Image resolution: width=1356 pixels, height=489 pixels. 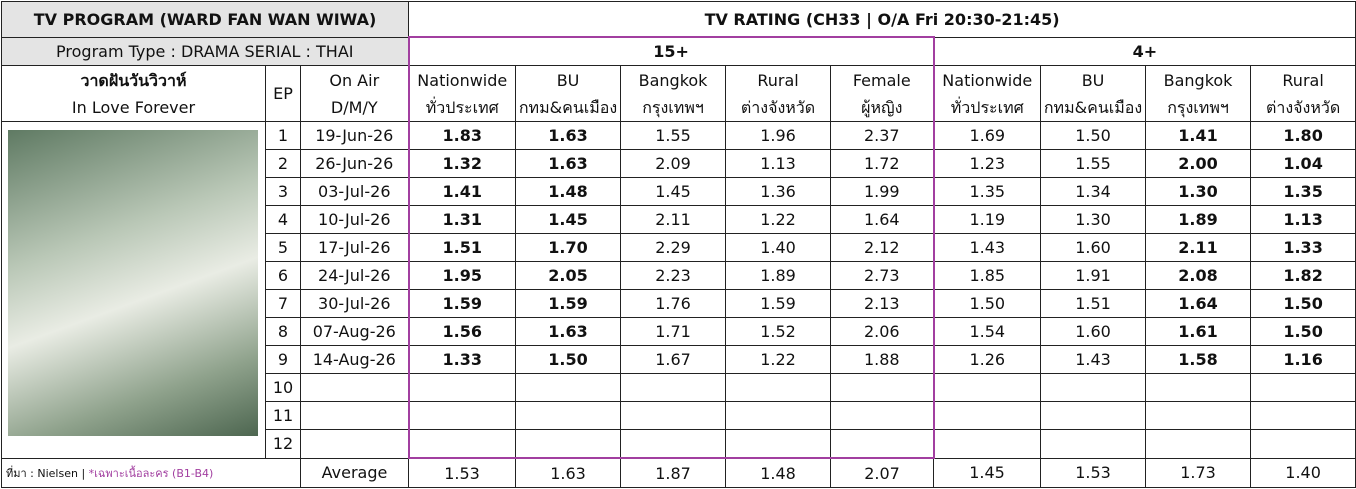 What do you see at coordinates (1144, 51) in the screenshot?
I see `group-label: 4+` at bounding box center [1144, 51].